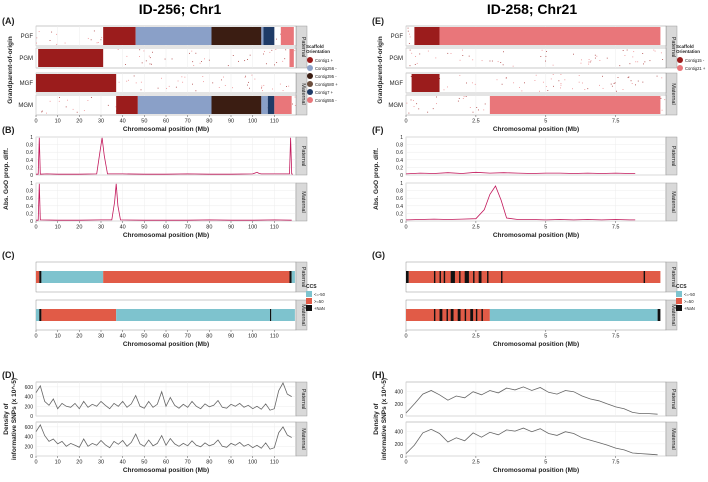  What do you see at coordinates (274, 463) in the screenshot?
I see `x-tick-label: 110` at bounding box center [274, 463].